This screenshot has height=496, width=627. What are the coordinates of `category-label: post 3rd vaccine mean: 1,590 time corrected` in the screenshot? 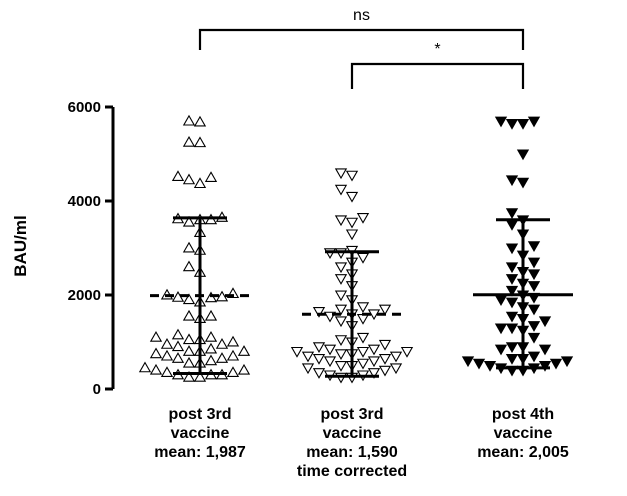 It's located at (352, 443).